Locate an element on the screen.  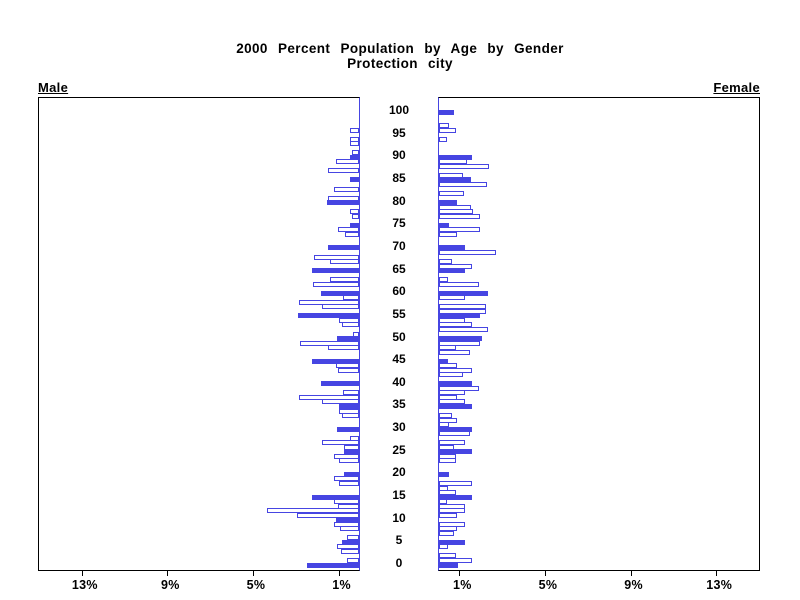
age-tick-label-15: 15 is located at coordinates (399, 495).